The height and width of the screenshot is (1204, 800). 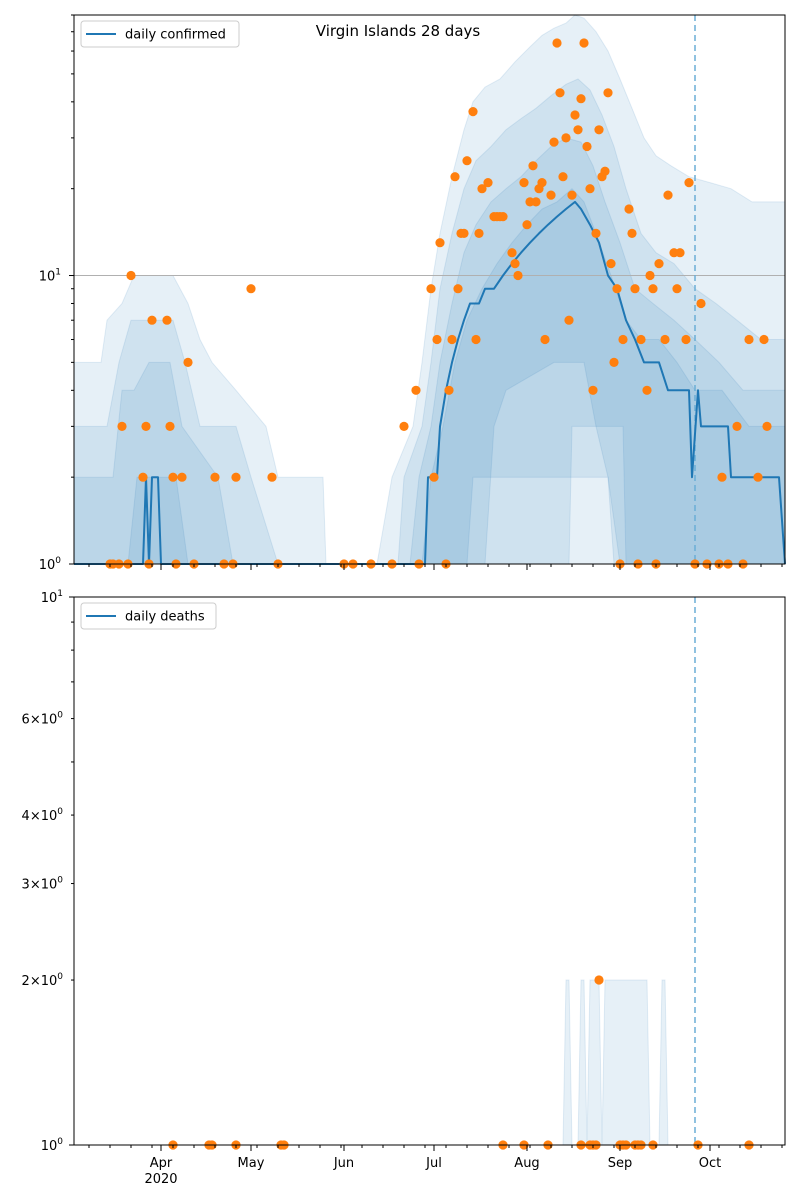 I want to click on chart-title: Virgin Islands 28 days, so click(x=398, y=31).